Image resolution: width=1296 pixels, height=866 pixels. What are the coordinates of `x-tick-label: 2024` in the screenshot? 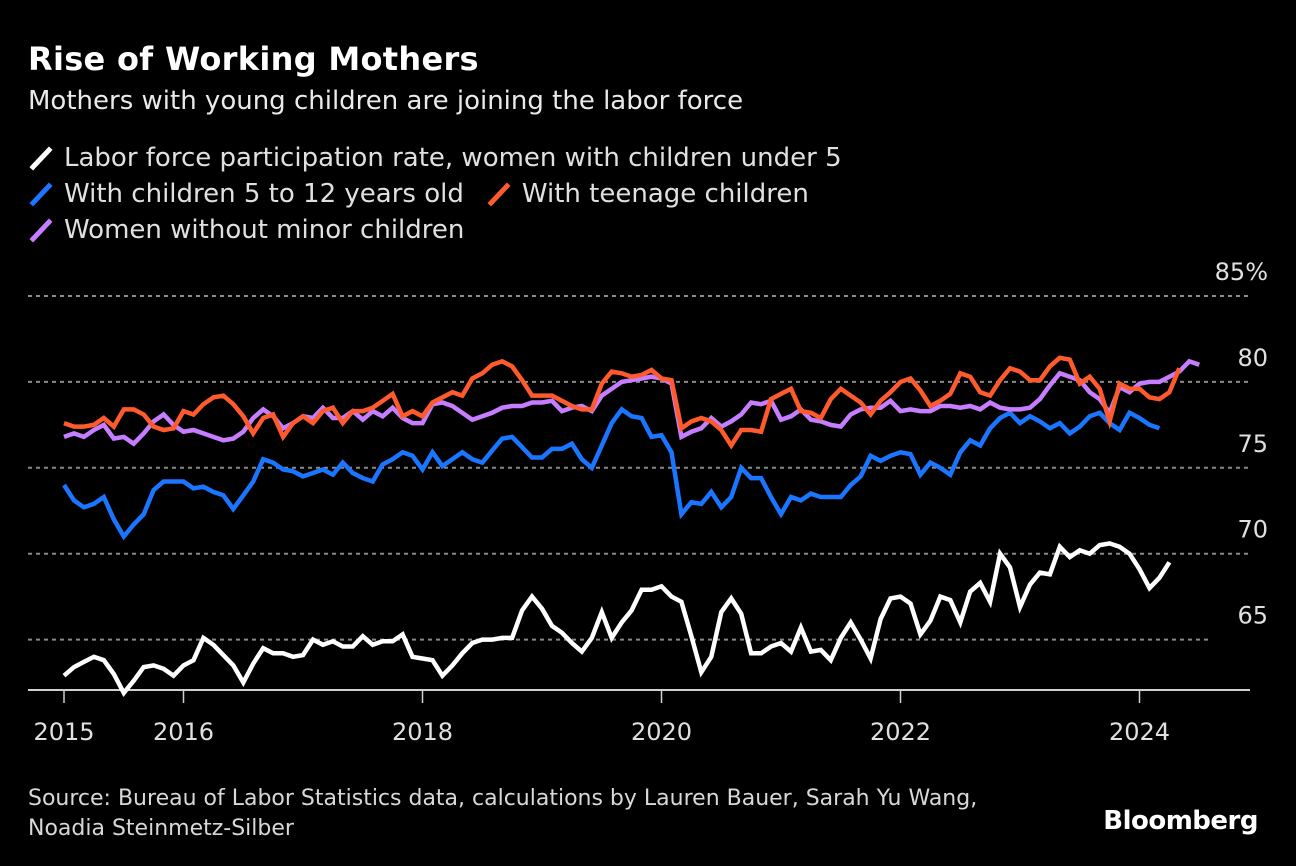 It's located at (1139, 732).